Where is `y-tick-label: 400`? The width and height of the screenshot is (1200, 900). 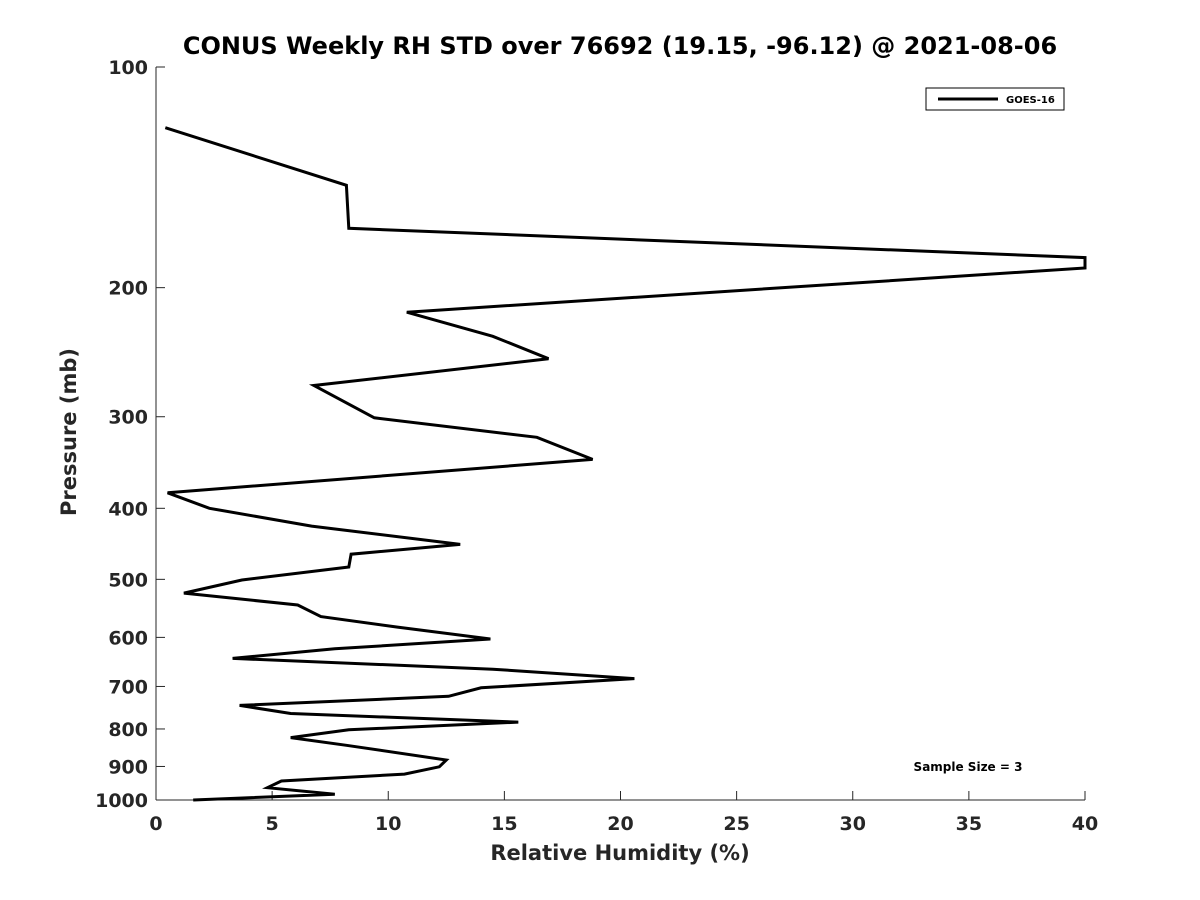 y-tick-label: 400 is located at coordinates (128, 509).